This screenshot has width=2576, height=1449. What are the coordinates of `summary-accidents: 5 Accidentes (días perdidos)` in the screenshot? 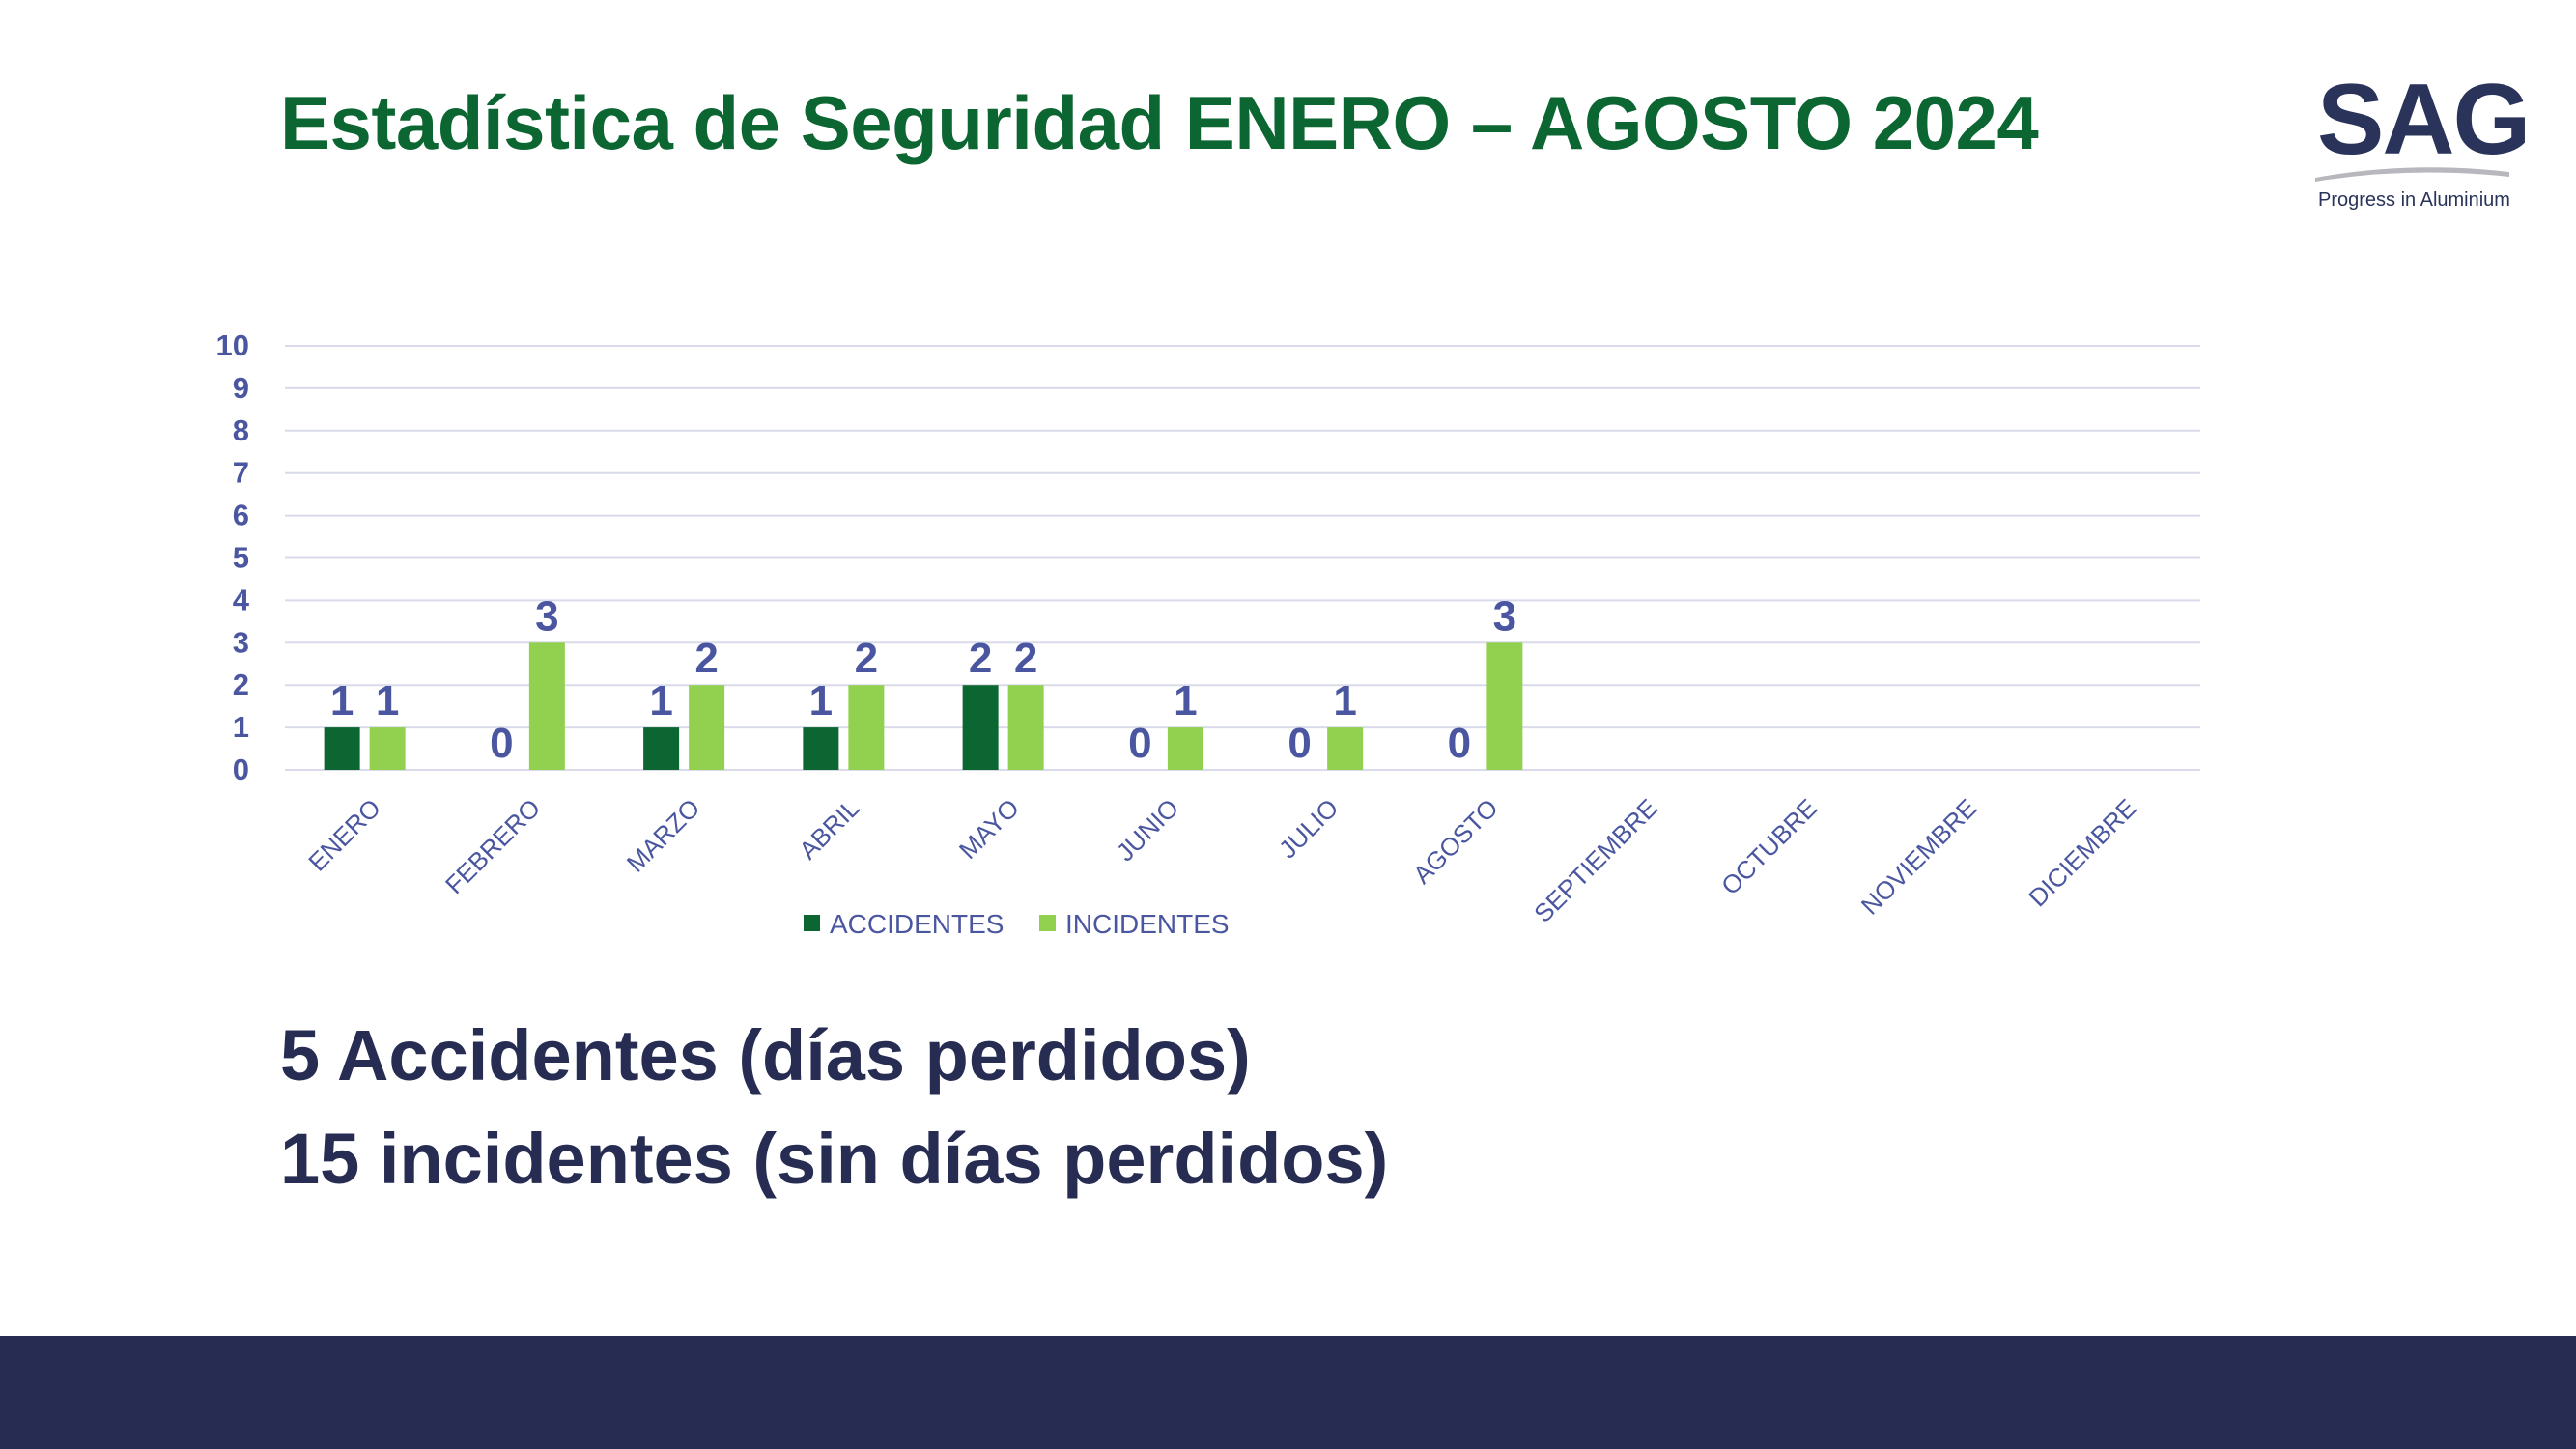 It's located at (765, 1055).